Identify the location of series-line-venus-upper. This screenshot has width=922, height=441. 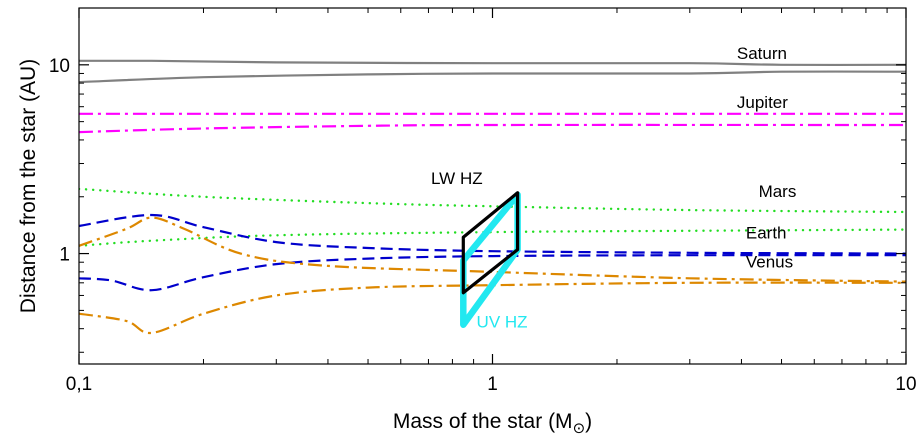
(492, 249).